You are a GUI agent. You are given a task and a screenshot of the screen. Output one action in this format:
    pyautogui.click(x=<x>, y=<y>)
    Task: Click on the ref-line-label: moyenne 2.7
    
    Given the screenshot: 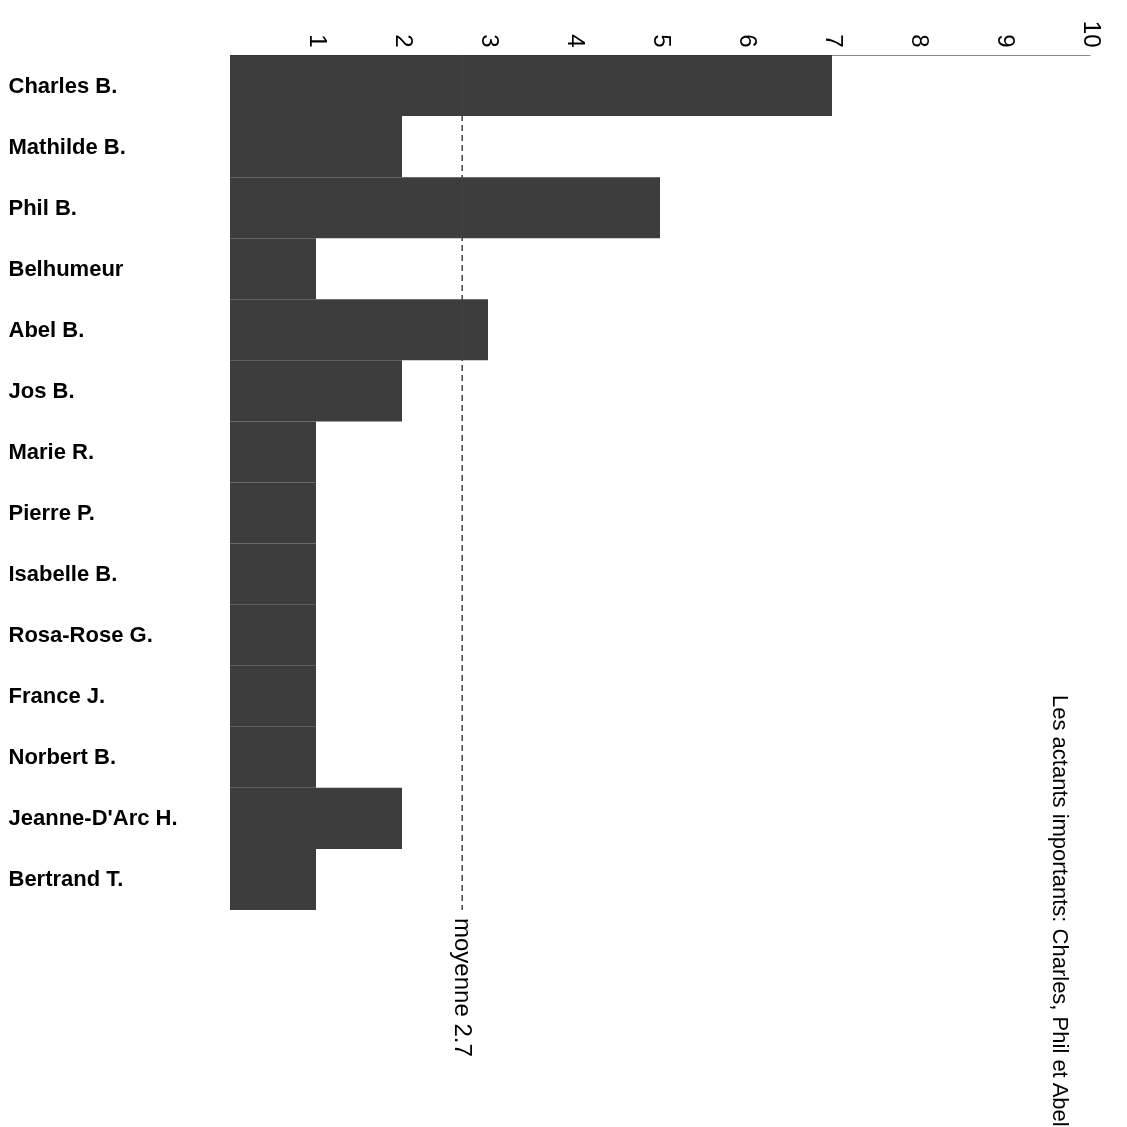 What is the action you would take?
    pyautogui.click(x=464, y=987)
    